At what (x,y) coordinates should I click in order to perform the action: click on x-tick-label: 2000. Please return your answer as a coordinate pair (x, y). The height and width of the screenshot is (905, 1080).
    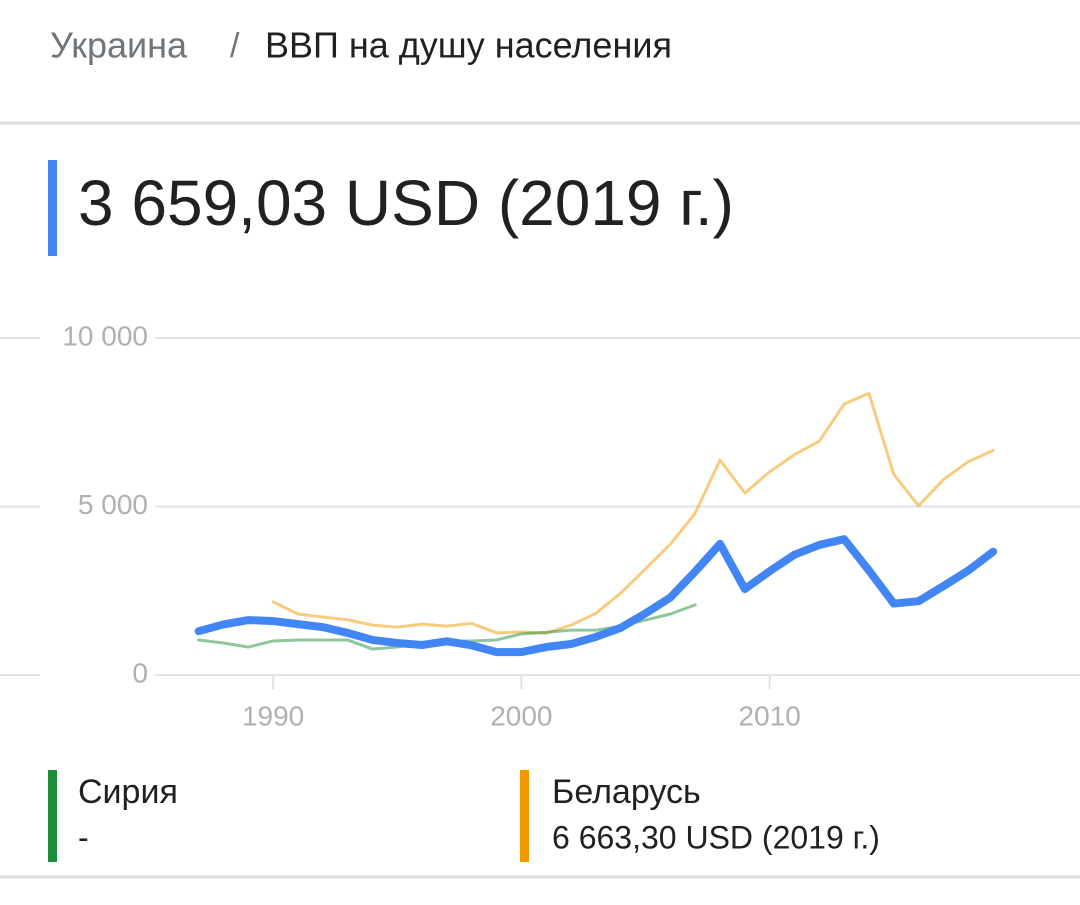
    Looking at the image, I should click on (521, 715).